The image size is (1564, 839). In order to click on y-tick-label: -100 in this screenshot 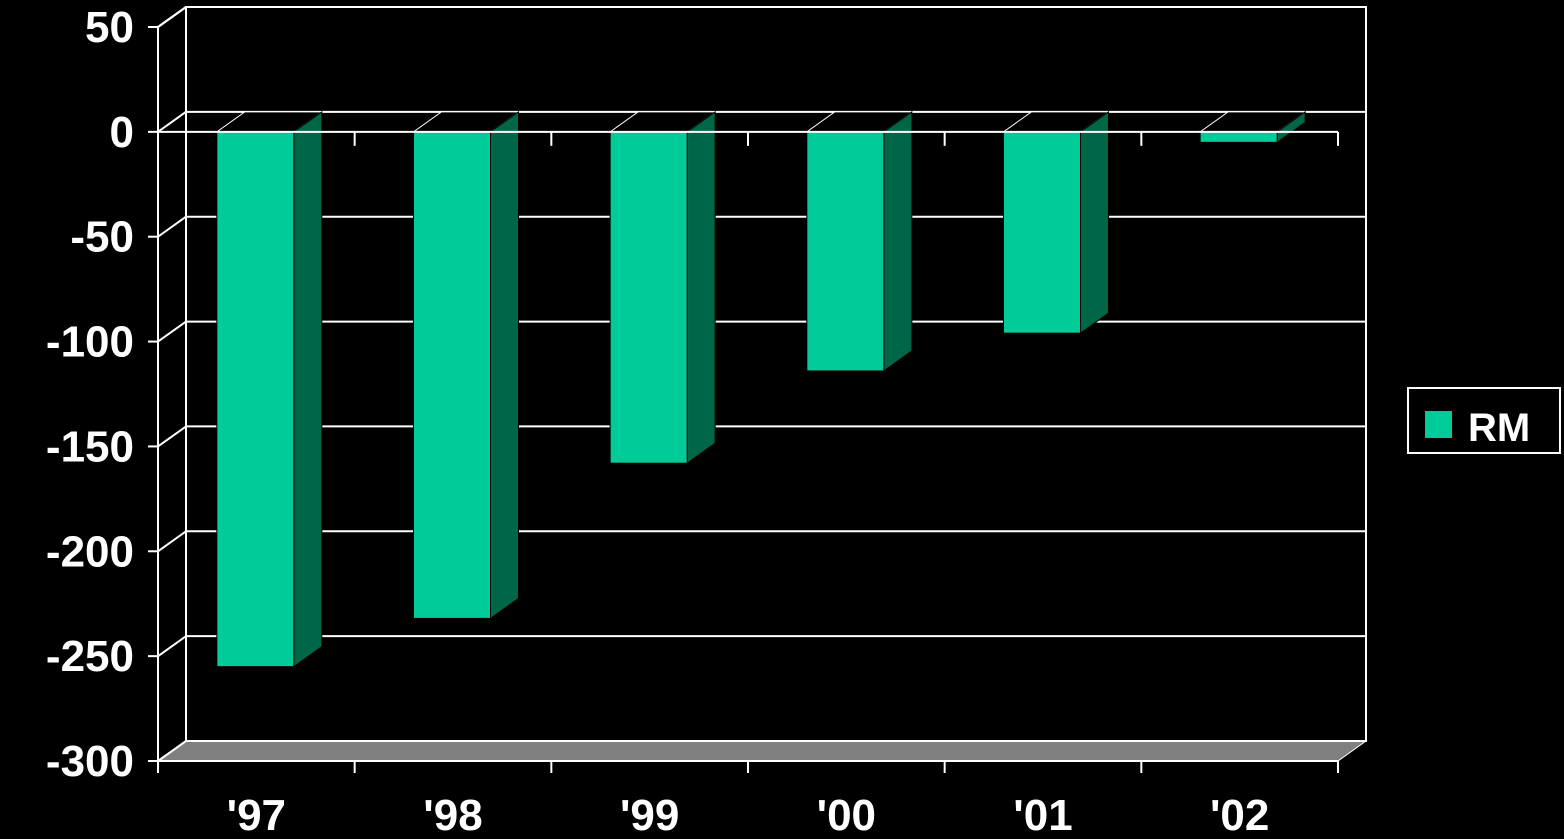, I will do `click(90, 342)`.